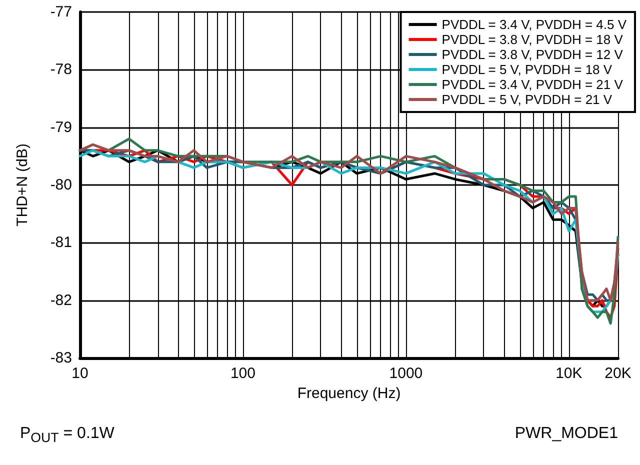  I want to click on y-tick-label: -81, so click(61, 243).